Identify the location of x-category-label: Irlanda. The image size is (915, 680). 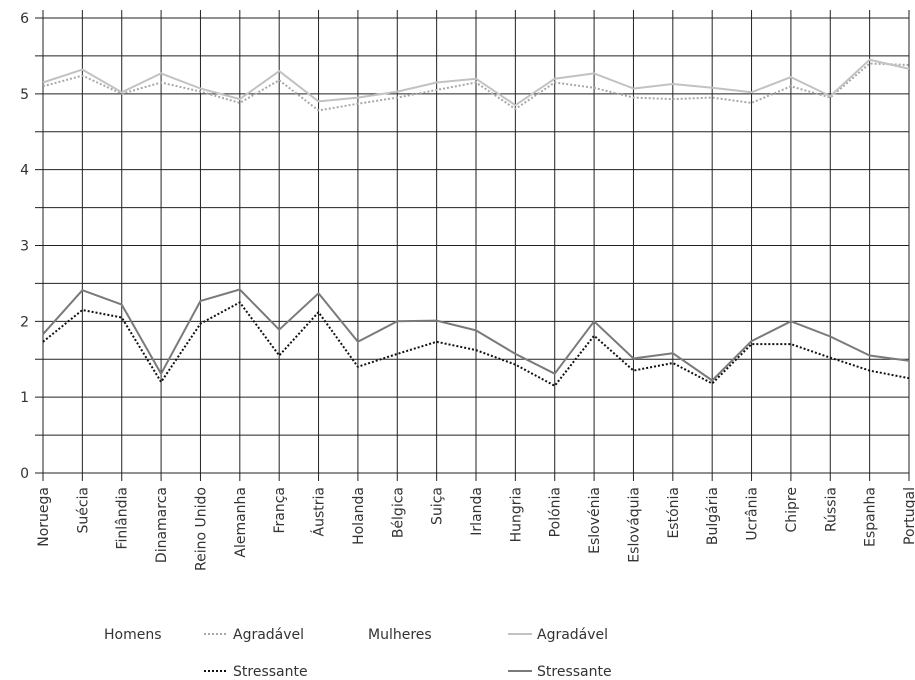
(477, 511).